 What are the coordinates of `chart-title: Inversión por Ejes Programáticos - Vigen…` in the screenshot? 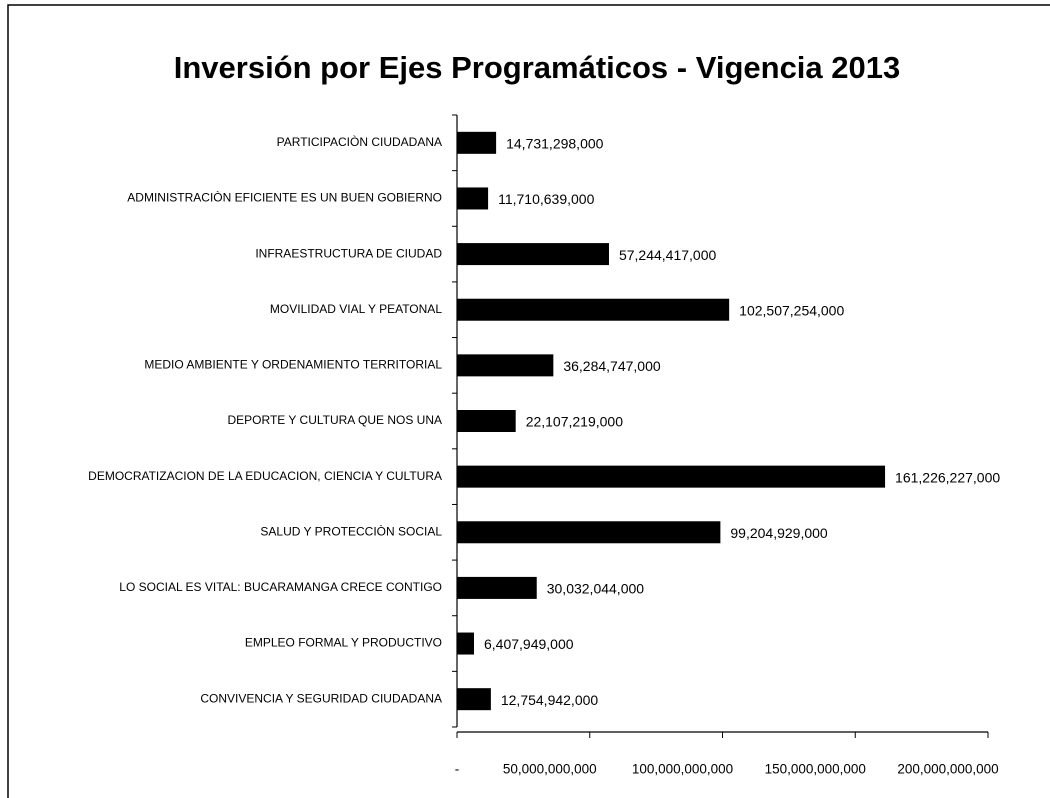 It's located at (537, 67).